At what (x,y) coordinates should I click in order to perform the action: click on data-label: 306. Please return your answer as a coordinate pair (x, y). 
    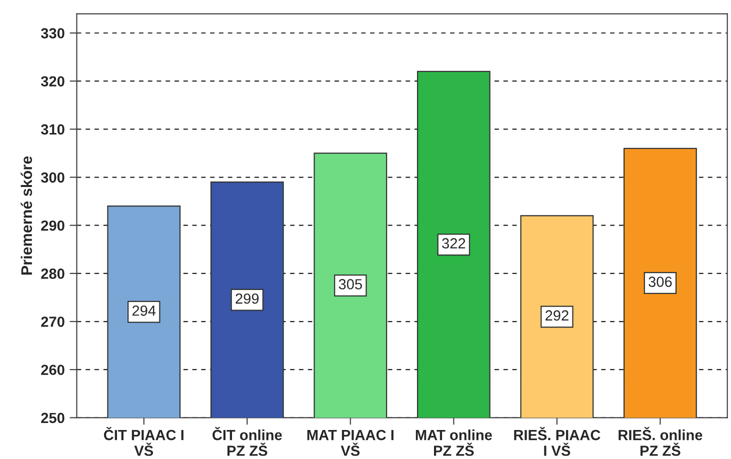
    Looking at the image, I should click on (660, 281).